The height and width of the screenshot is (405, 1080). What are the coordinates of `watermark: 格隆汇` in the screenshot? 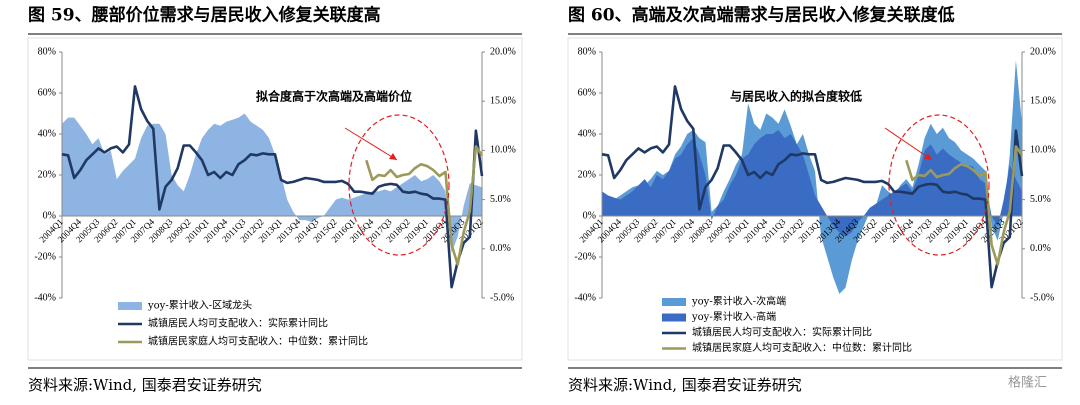 It's located at (1027, 383).